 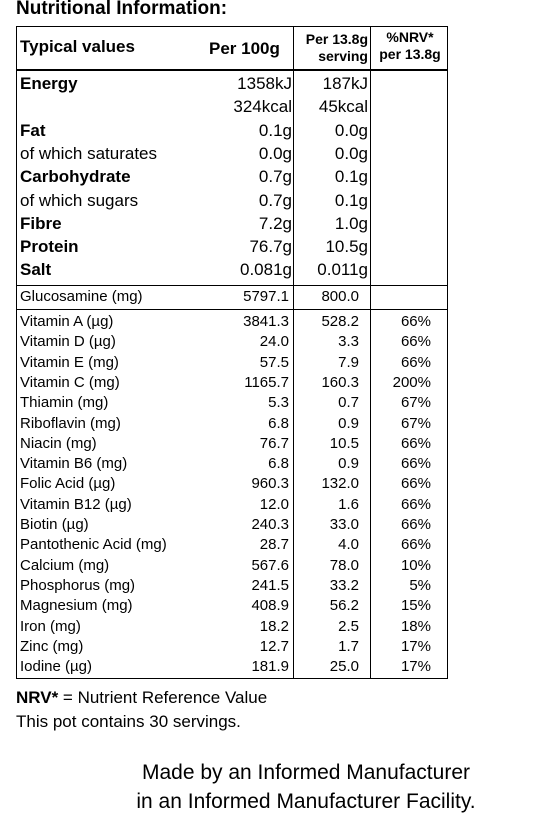 I want to click on per-serving-value: 160.3, so click(x=340, y=382).